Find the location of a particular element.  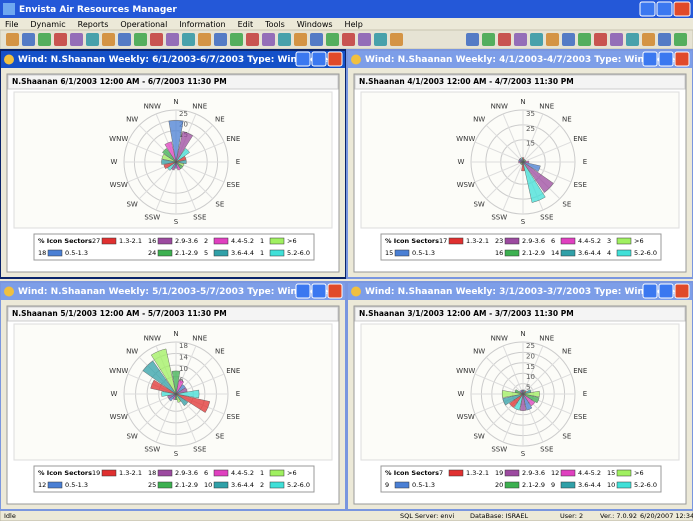

window-icon is located at coordinates (9, 59).